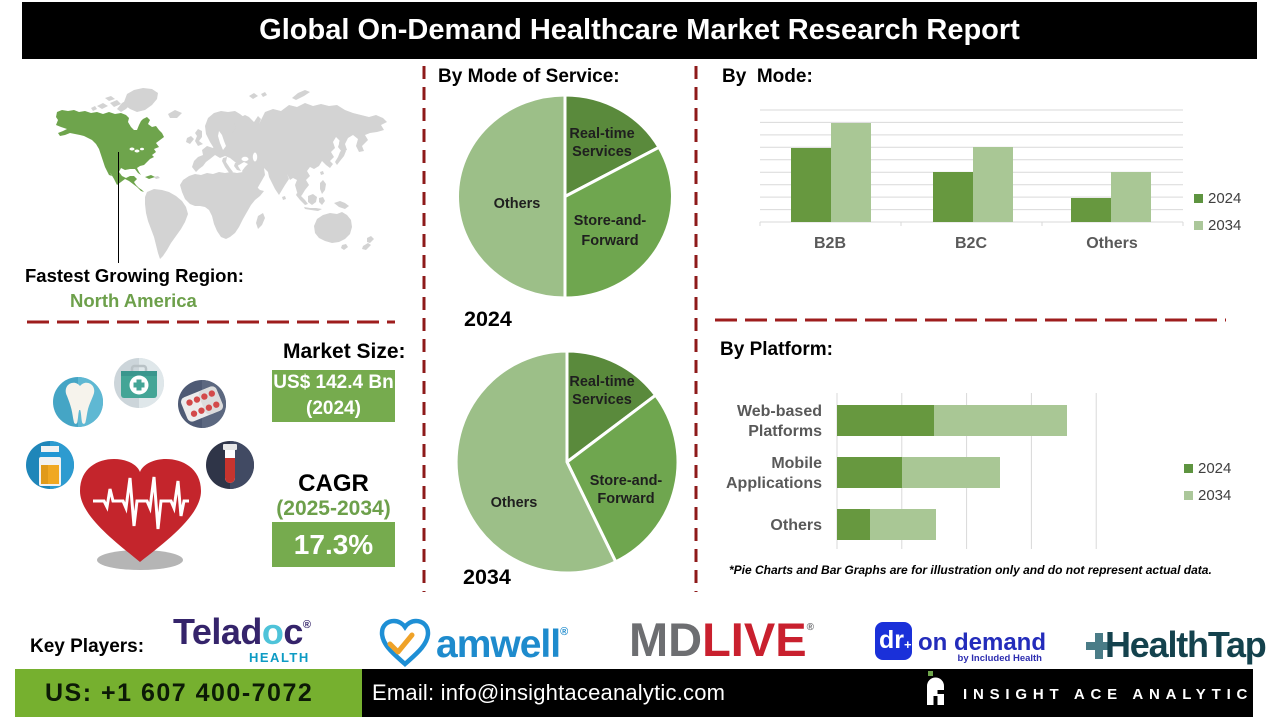 This screenshot has height=720, width=1280. I want to click on svg-text: Applications, so click(774, 483).